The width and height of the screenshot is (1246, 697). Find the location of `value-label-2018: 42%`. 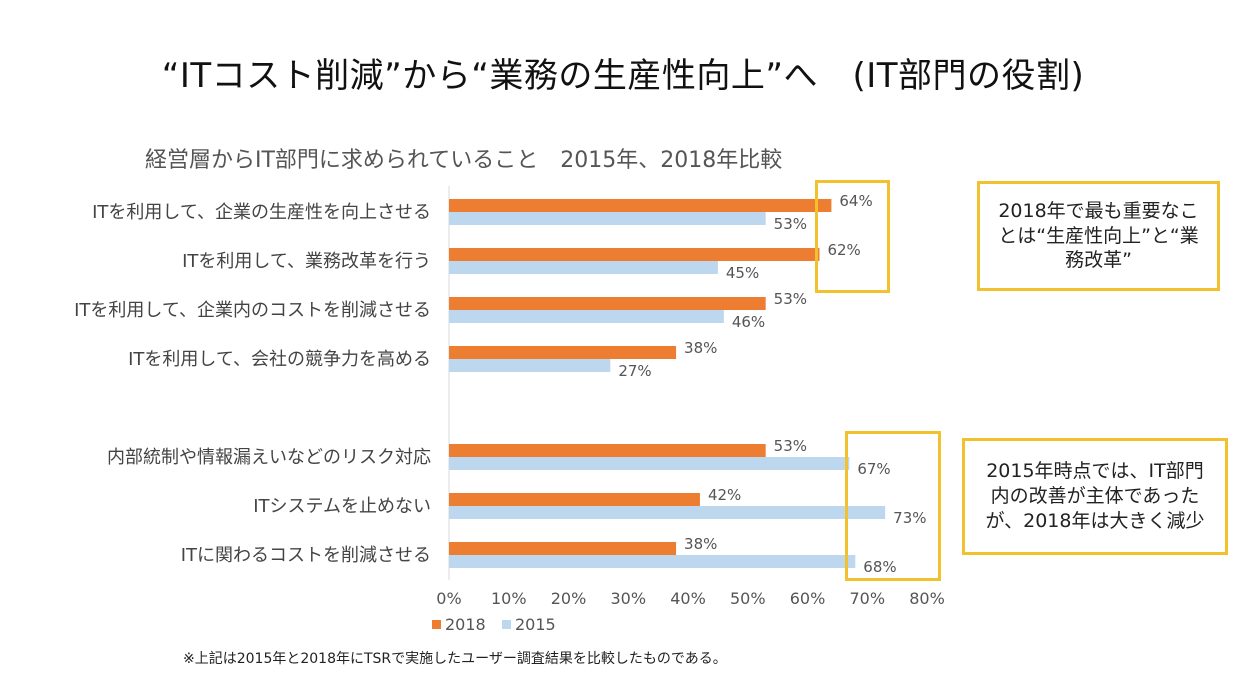

value-label-2018: 42% is located at coordinates (724, 495).